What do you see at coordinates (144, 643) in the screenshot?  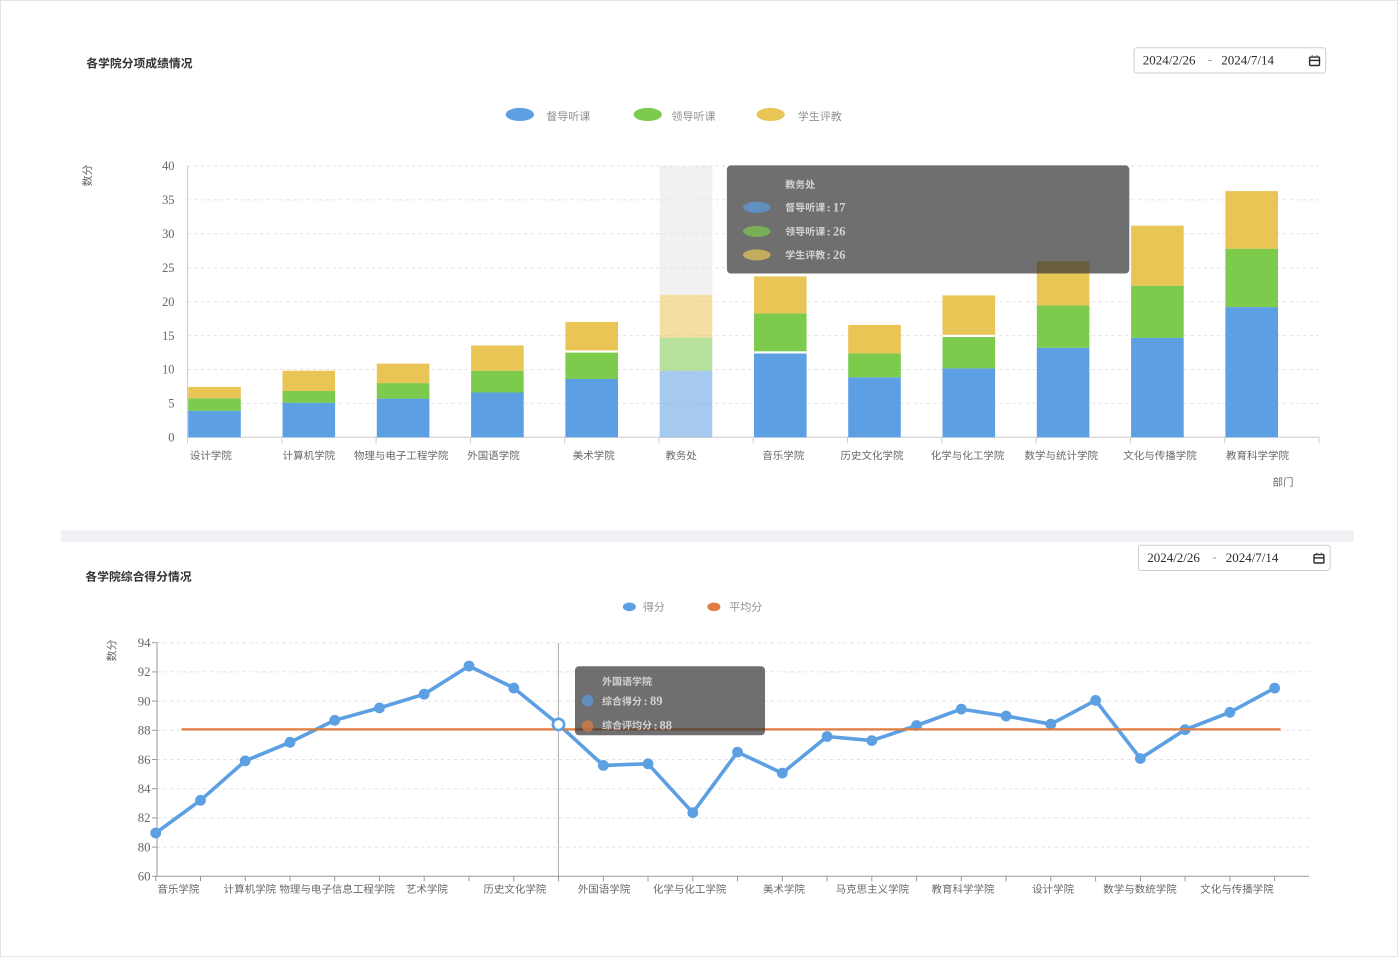 I see `svg-text: 94` at bounding box center [144, 643].